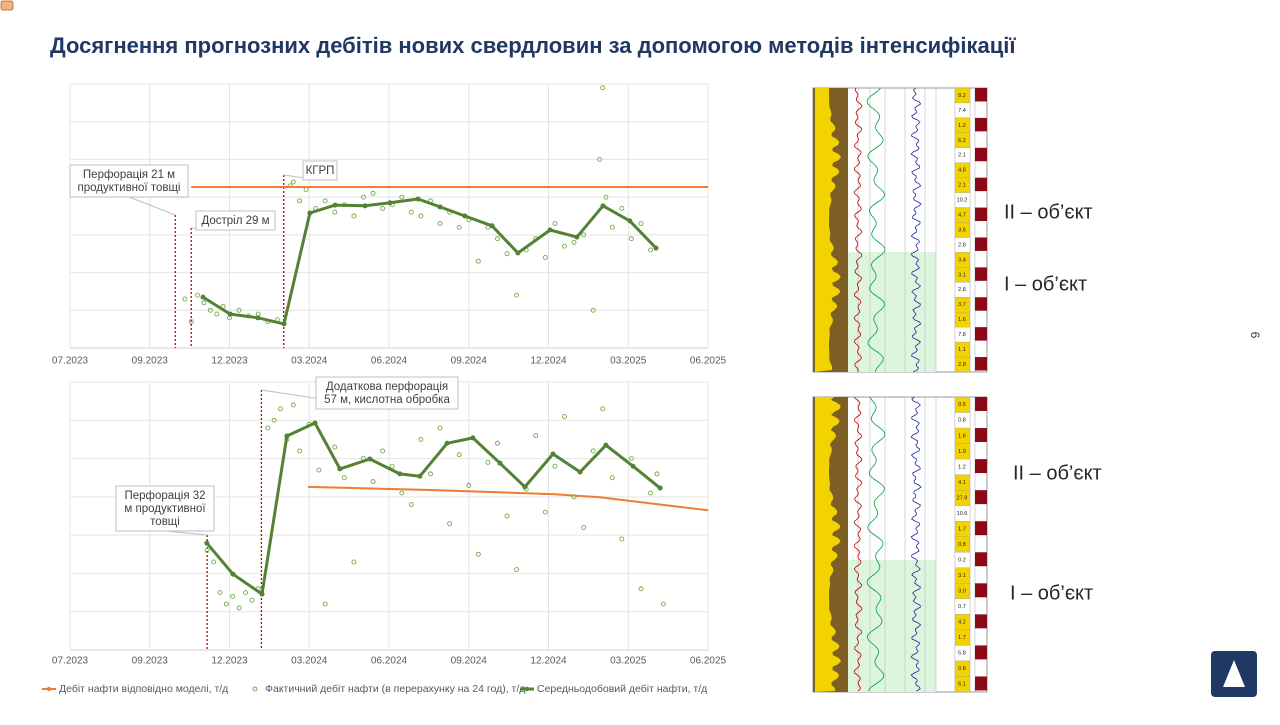 Image resolution: width=1280 pixels, height=725 pixels. Describe the element at coordinates (1057, 473) in the screenshot. I see `object-label: II – об’єкт` at that location.